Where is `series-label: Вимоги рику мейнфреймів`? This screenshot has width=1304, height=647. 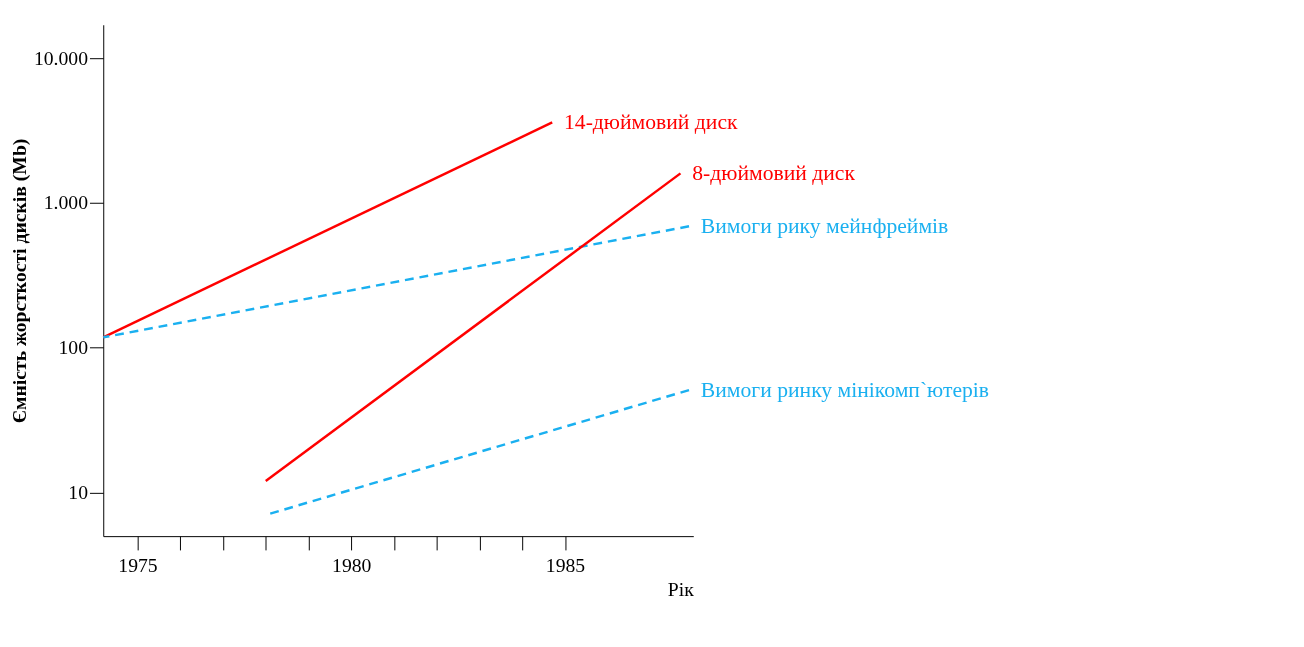 series-label: Вимоги рику мейнфреймів is located at coordinates (824, 226).